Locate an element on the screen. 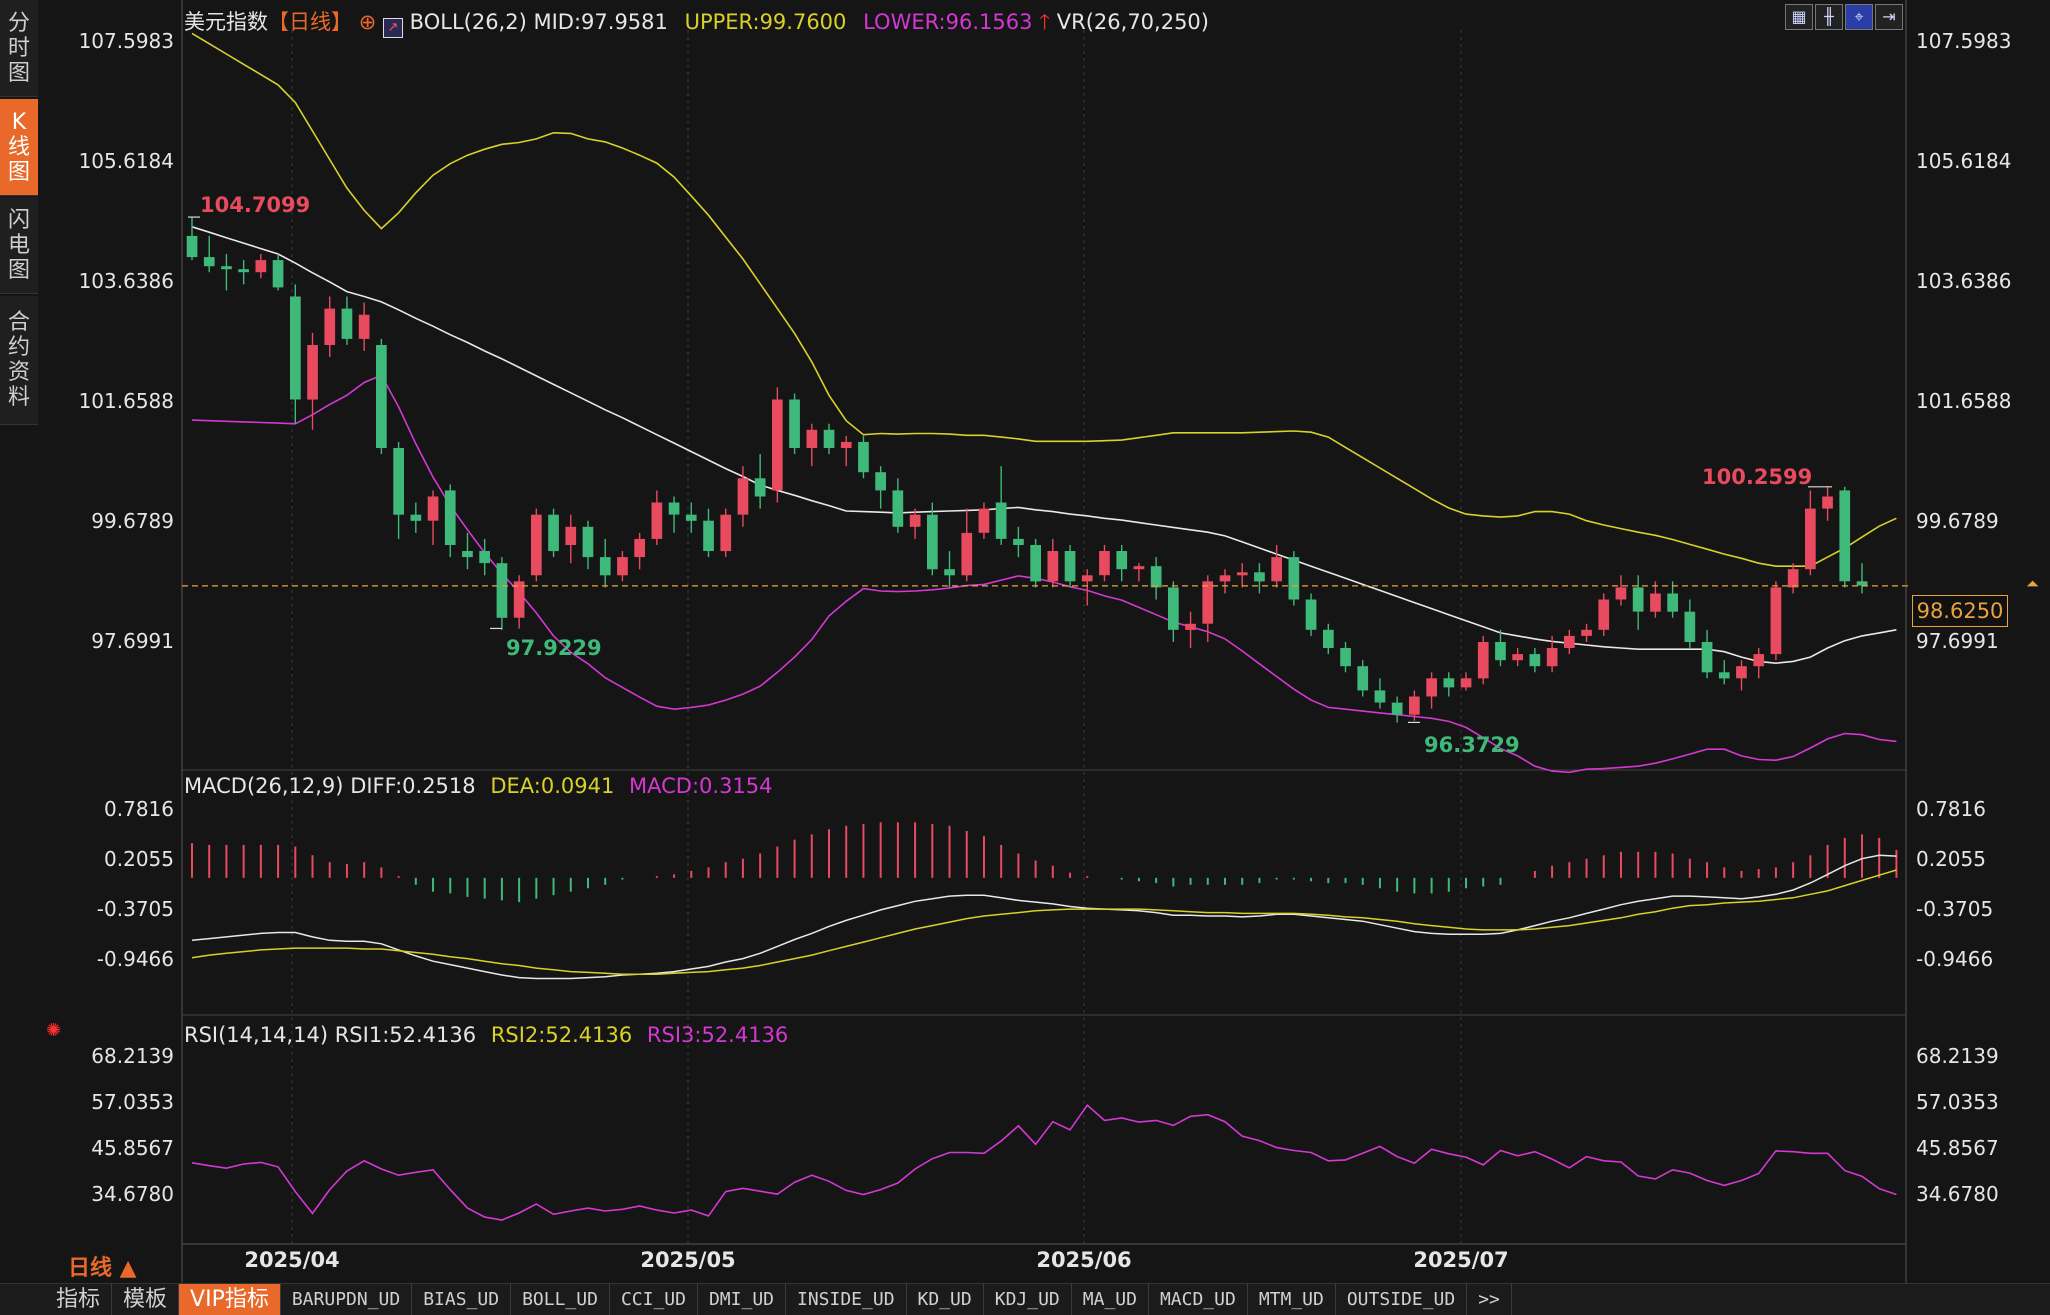 Image resolution: width=2050 pixels, height=1315 pixels. macd-tick-left-0: 0.7816 is located at coordinates (139, 809).